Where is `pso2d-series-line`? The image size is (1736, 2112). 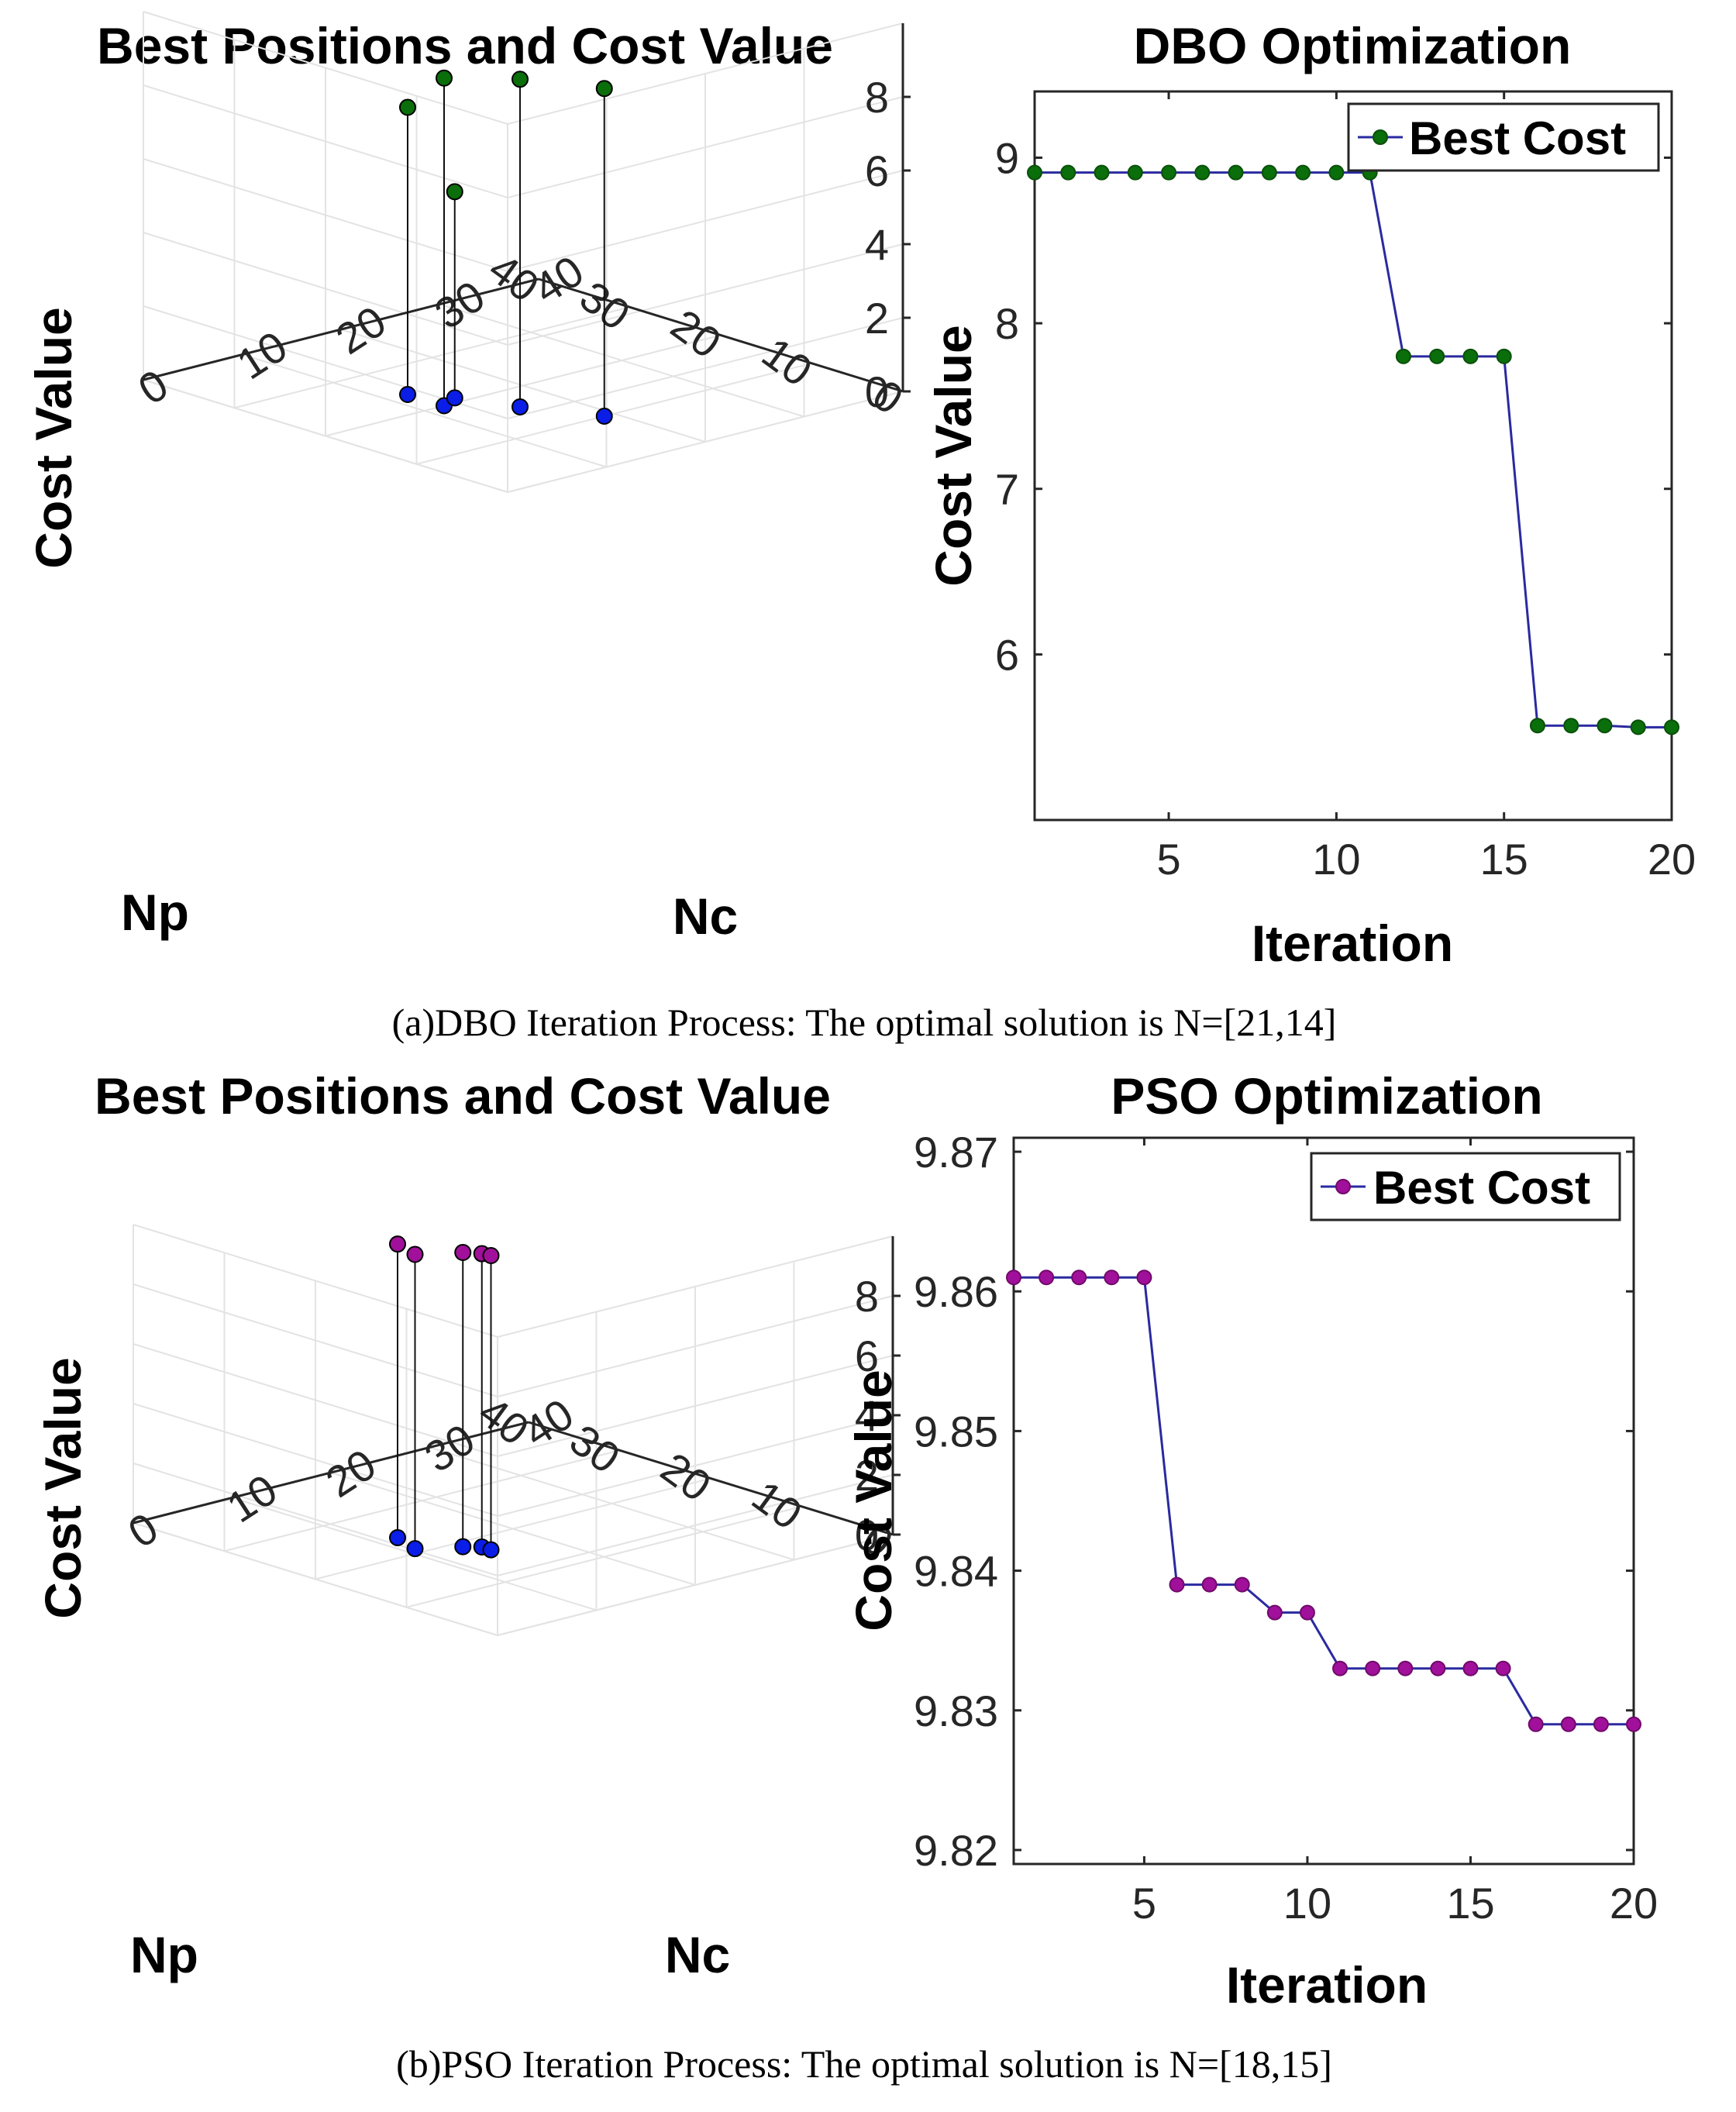 pso2d-series-line is located at coordinates (1324, 1501).